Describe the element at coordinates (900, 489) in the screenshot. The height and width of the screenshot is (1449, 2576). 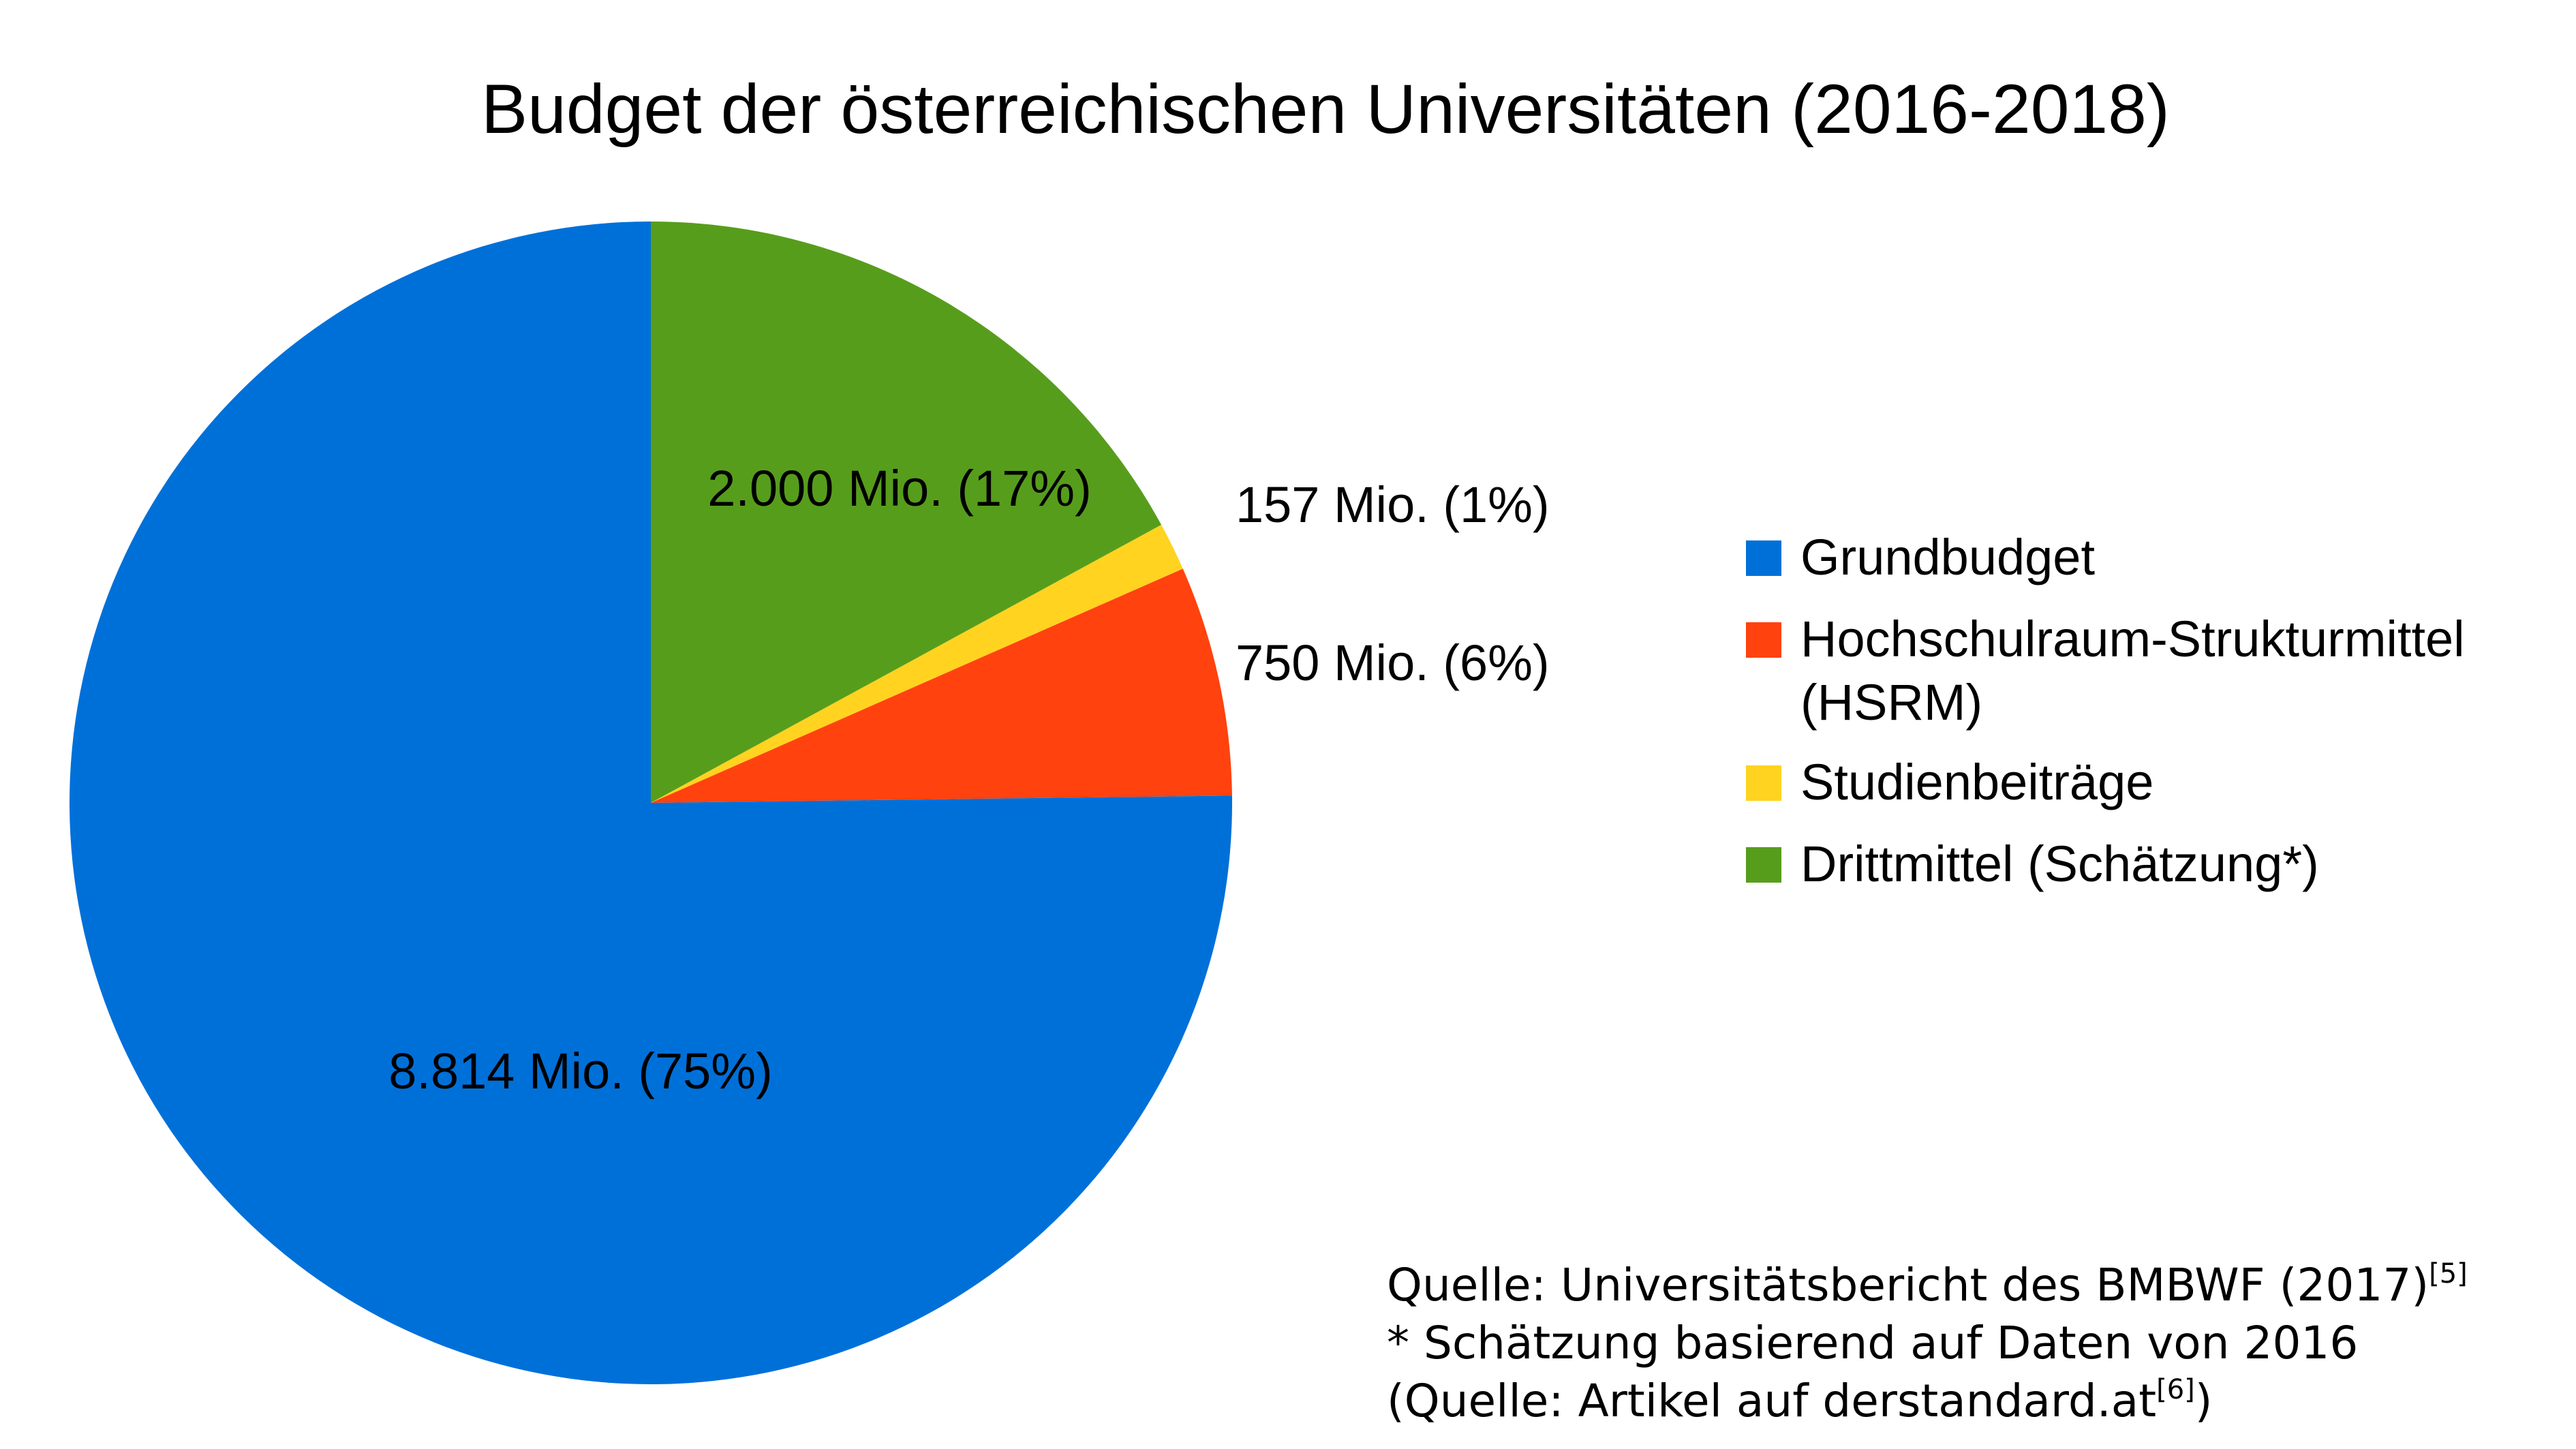
I see `slice-label-0: 2.000 Mio. (17%)` at that location.